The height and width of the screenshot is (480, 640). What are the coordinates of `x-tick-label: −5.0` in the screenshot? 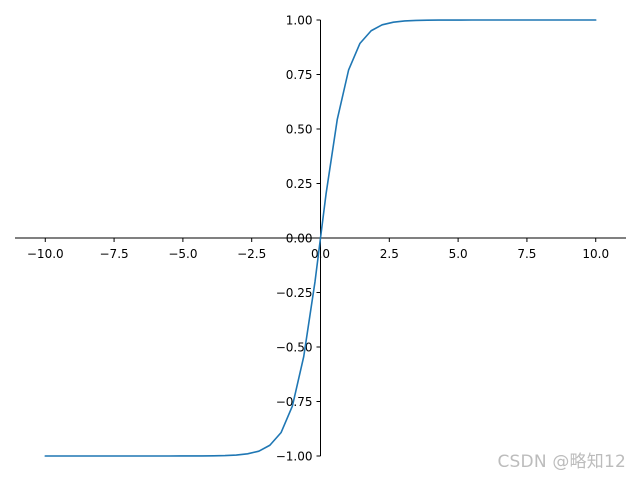 It's located at (182, 254).